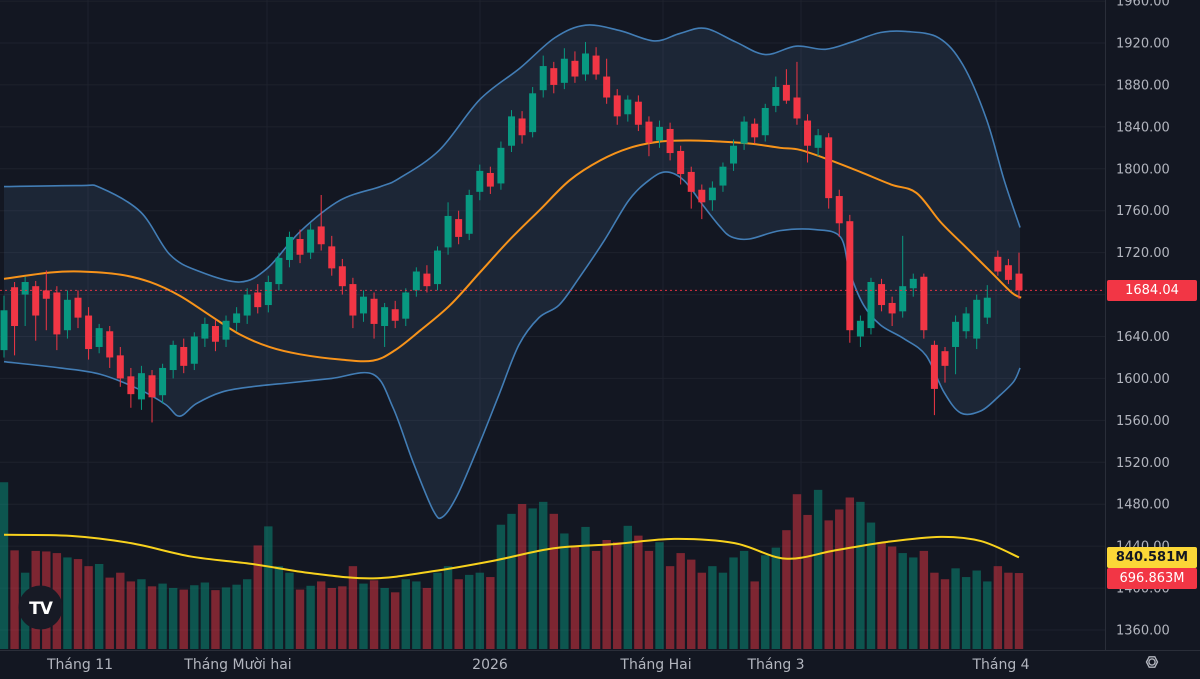 This screenshot has width=1200, height=679. I want to click on volume-ma-line, so click(511, 556).